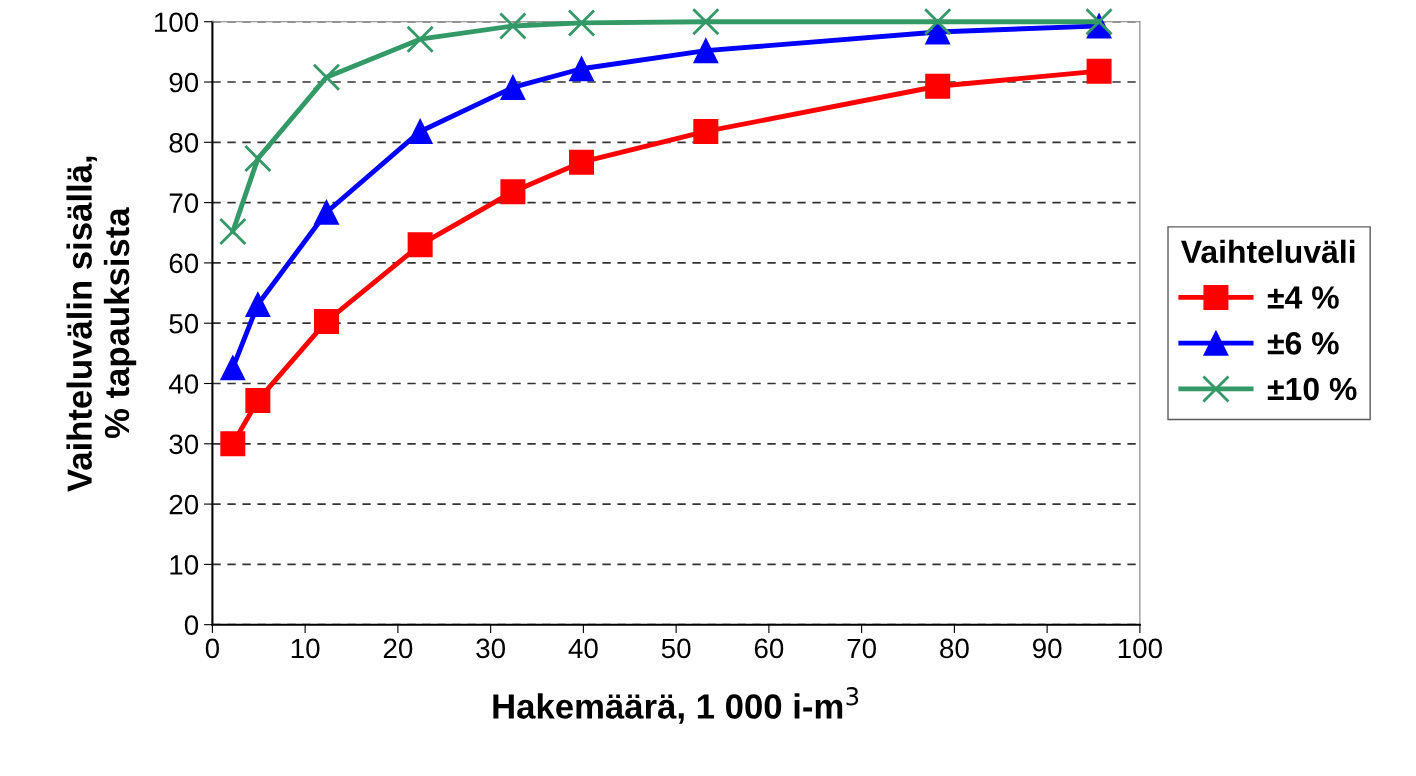 The image size is (1416, 776). Describe the element at coordinates (1303, 297) in the screenshot. I see `legend-label: ±4 %` at that location.